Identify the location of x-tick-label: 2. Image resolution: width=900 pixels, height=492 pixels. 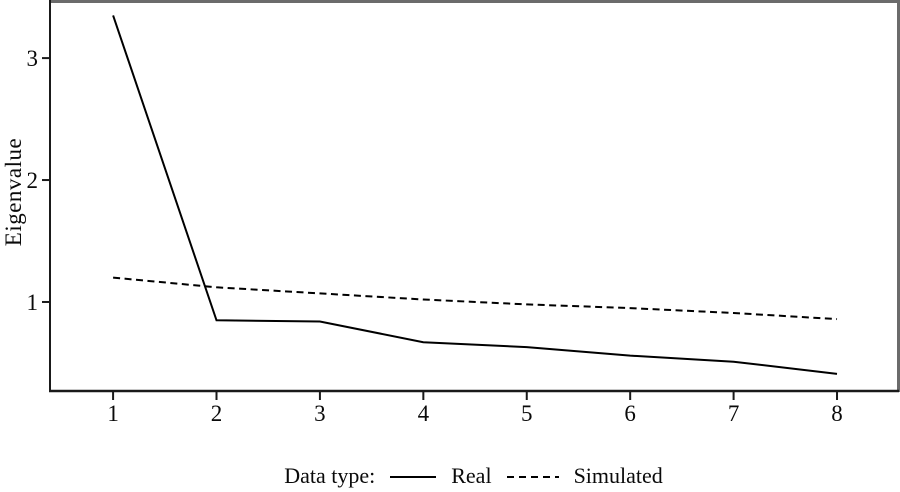
(217, 413).